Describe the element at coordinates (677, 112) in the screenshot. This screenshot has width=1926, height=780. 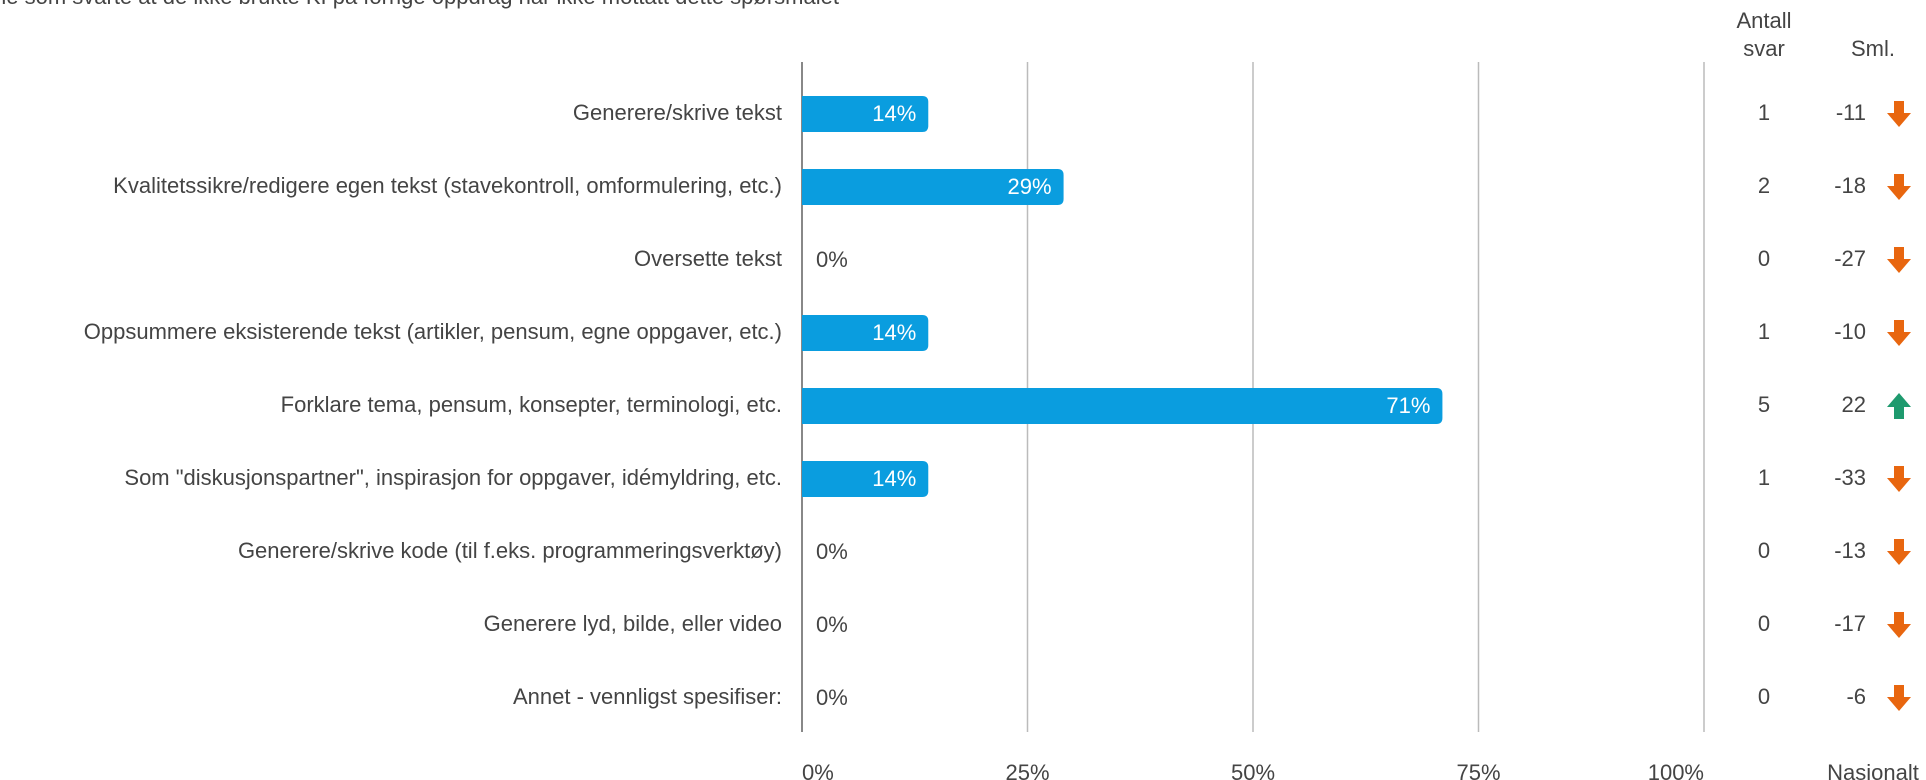
I see `category-label: Generere/skrive tekst` at that location.